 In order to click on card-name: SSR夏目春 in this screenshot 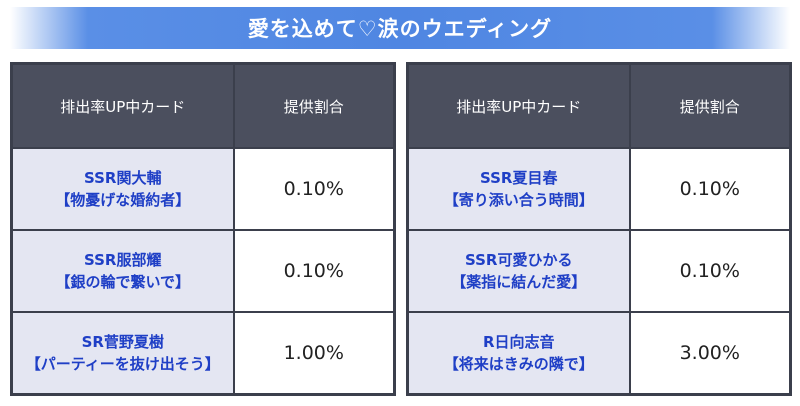, I will do `click(519, 178)`.